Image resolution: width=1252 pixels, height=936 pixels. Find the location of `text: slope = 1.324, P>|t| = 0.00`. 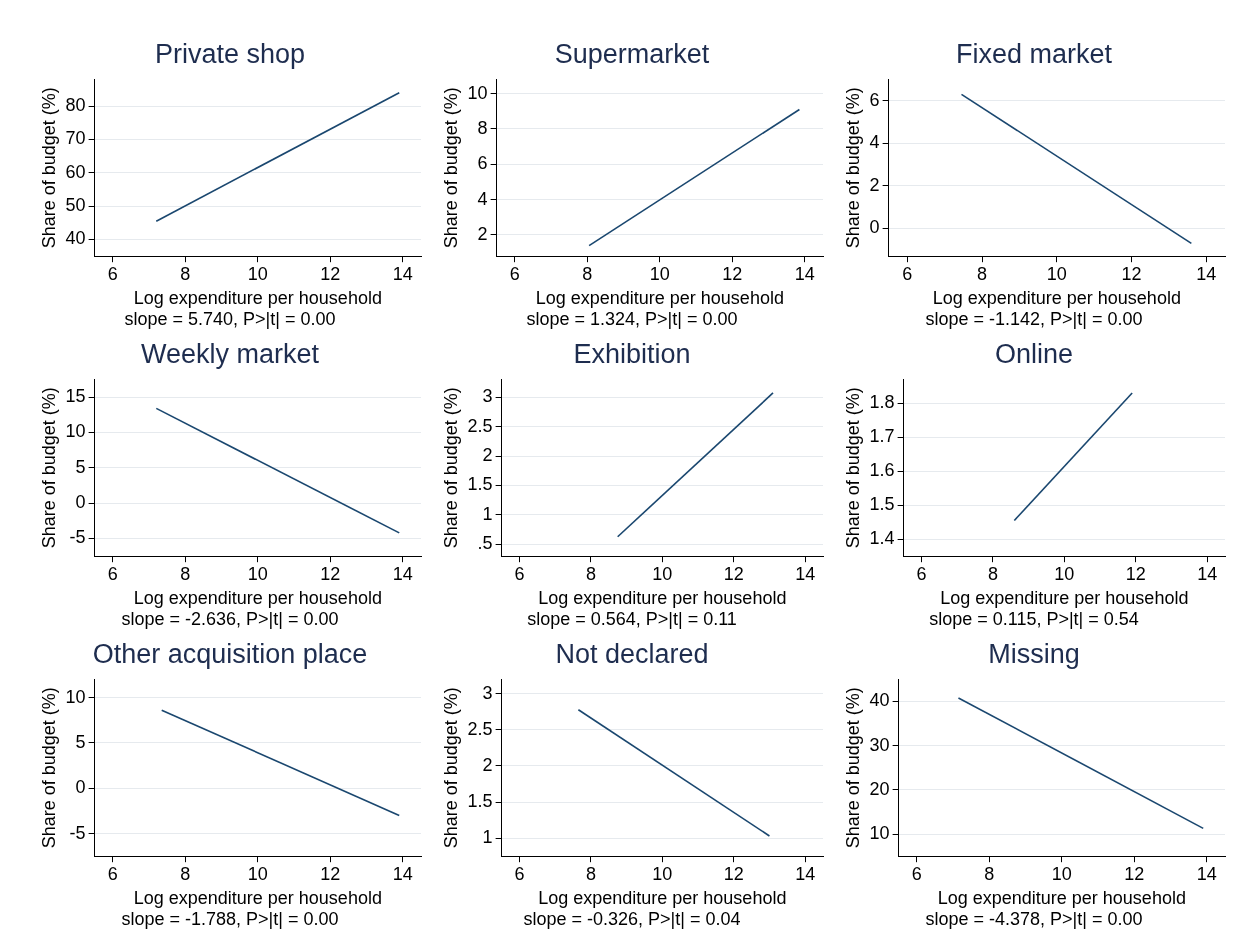

text: slope = 1.324, P>|t| = 0.00 is located at coordinates (632, 319).